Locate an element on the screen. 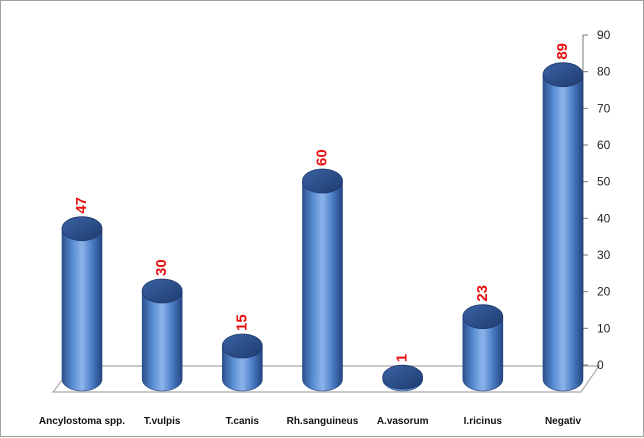  category-label: T.canis is located at coordinates (243, 421).